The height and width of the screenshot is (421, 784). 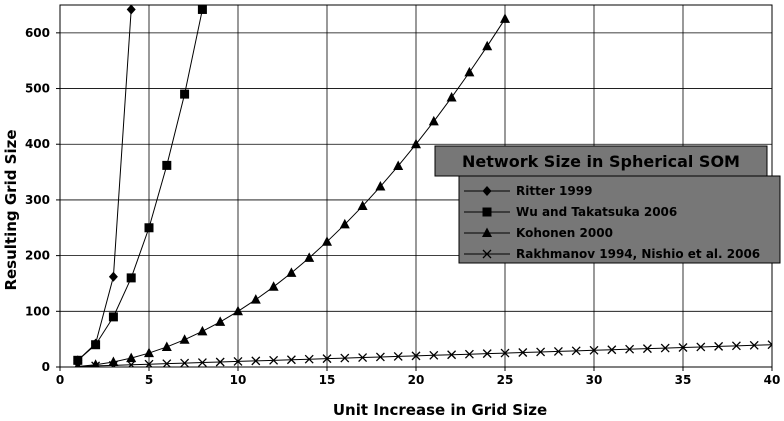 I want to click on legend-label: Wu and Takatsuka 2006, so click(x=596, y=212).